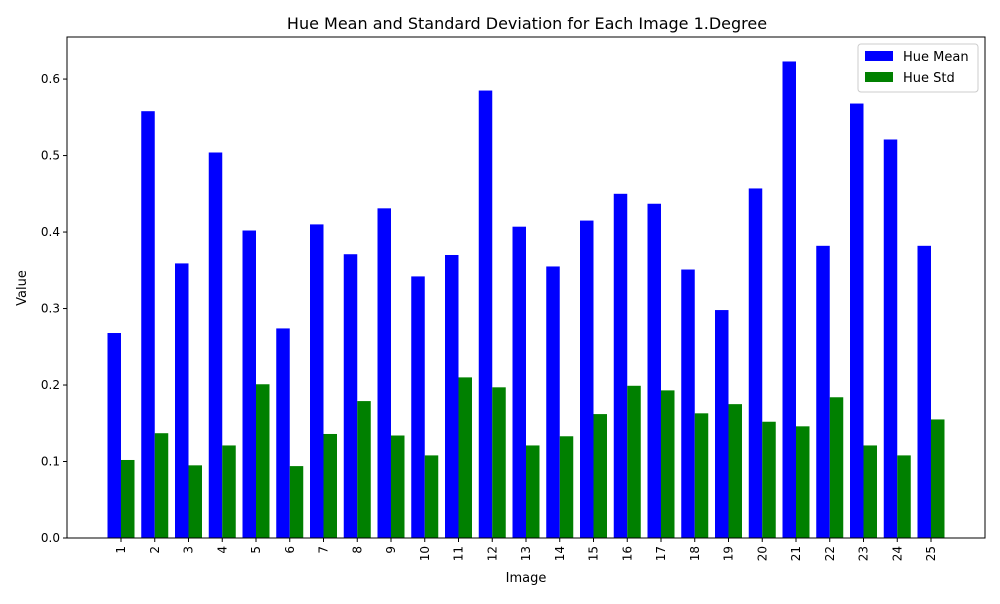 This screenshot has width=1000, height=604. I want to click on x-tick-label: 10, so click(425, 553).